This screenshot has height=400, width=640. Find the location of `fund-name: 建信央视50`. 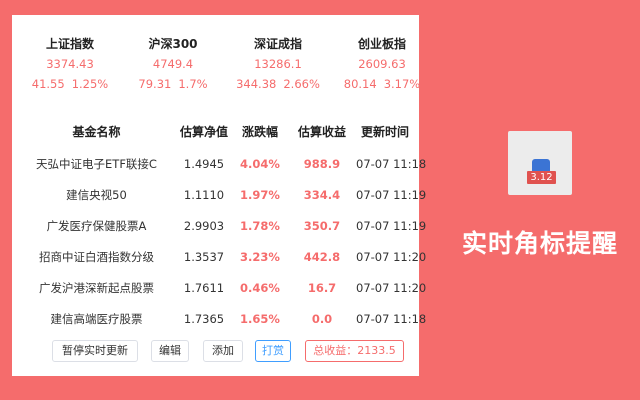

fund-name: 建信央视50 is located at coordinates (96, 195).